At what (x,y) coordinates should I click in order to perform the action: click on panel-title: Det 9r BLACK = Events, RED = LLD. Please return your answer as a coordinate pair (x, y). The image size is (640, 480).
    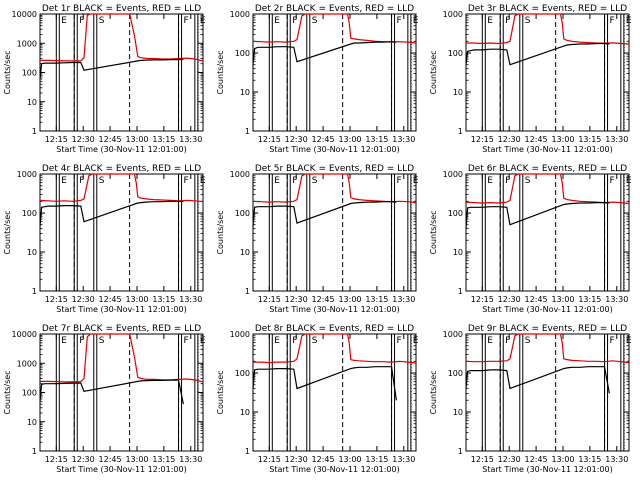
    Looking at the image, I should click on (547, 329).